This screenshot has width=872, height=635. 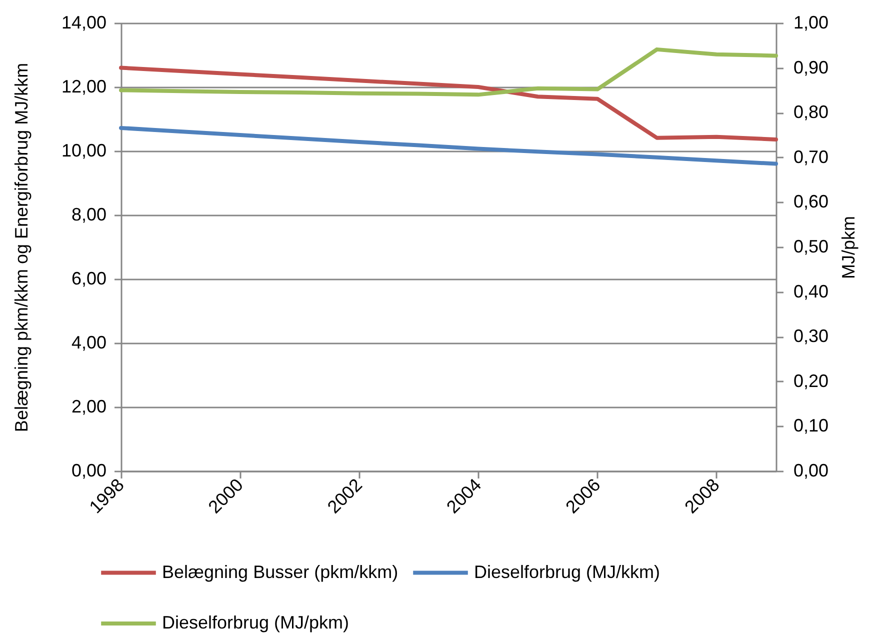 What do you see at coordinates (280, 572) in the screenshot?
I see `legend-label: Belægning Busser (pkm/kkm)` at bounding box center [280, 572].